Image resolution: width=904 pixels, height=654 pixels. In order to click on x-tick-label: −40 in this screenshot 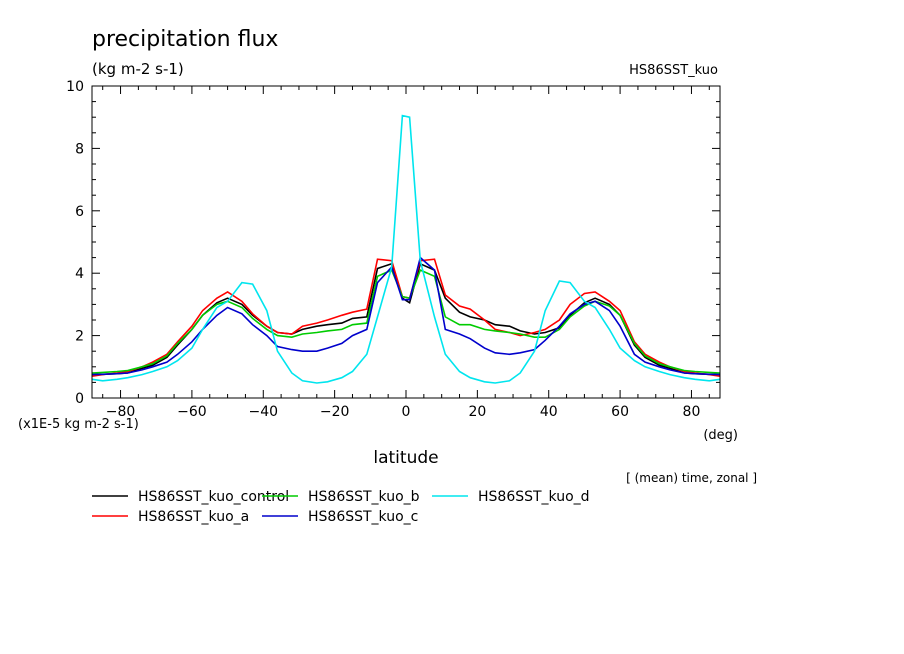, I will do `click(263, 412)`.